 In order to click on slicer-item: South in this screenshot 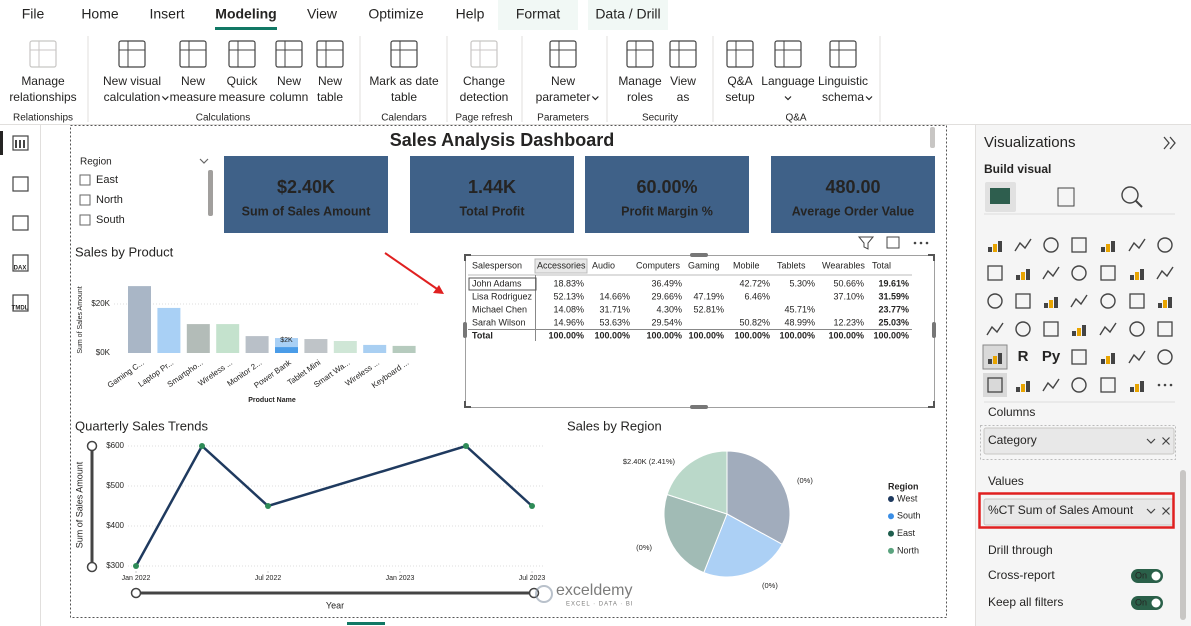, I will do `click(110, 220)`.